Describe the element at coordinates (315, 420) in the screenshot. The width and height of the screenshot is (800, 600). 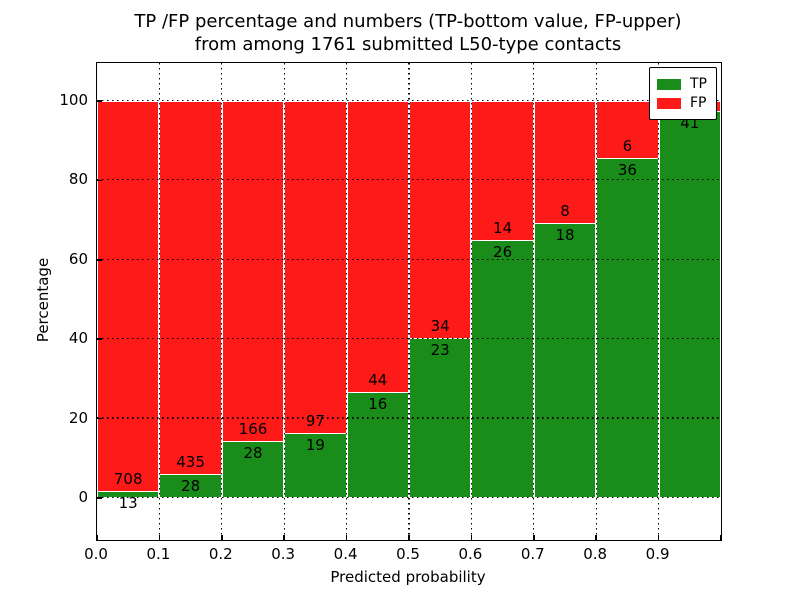
I see `fp-count-label: 97` at that location.